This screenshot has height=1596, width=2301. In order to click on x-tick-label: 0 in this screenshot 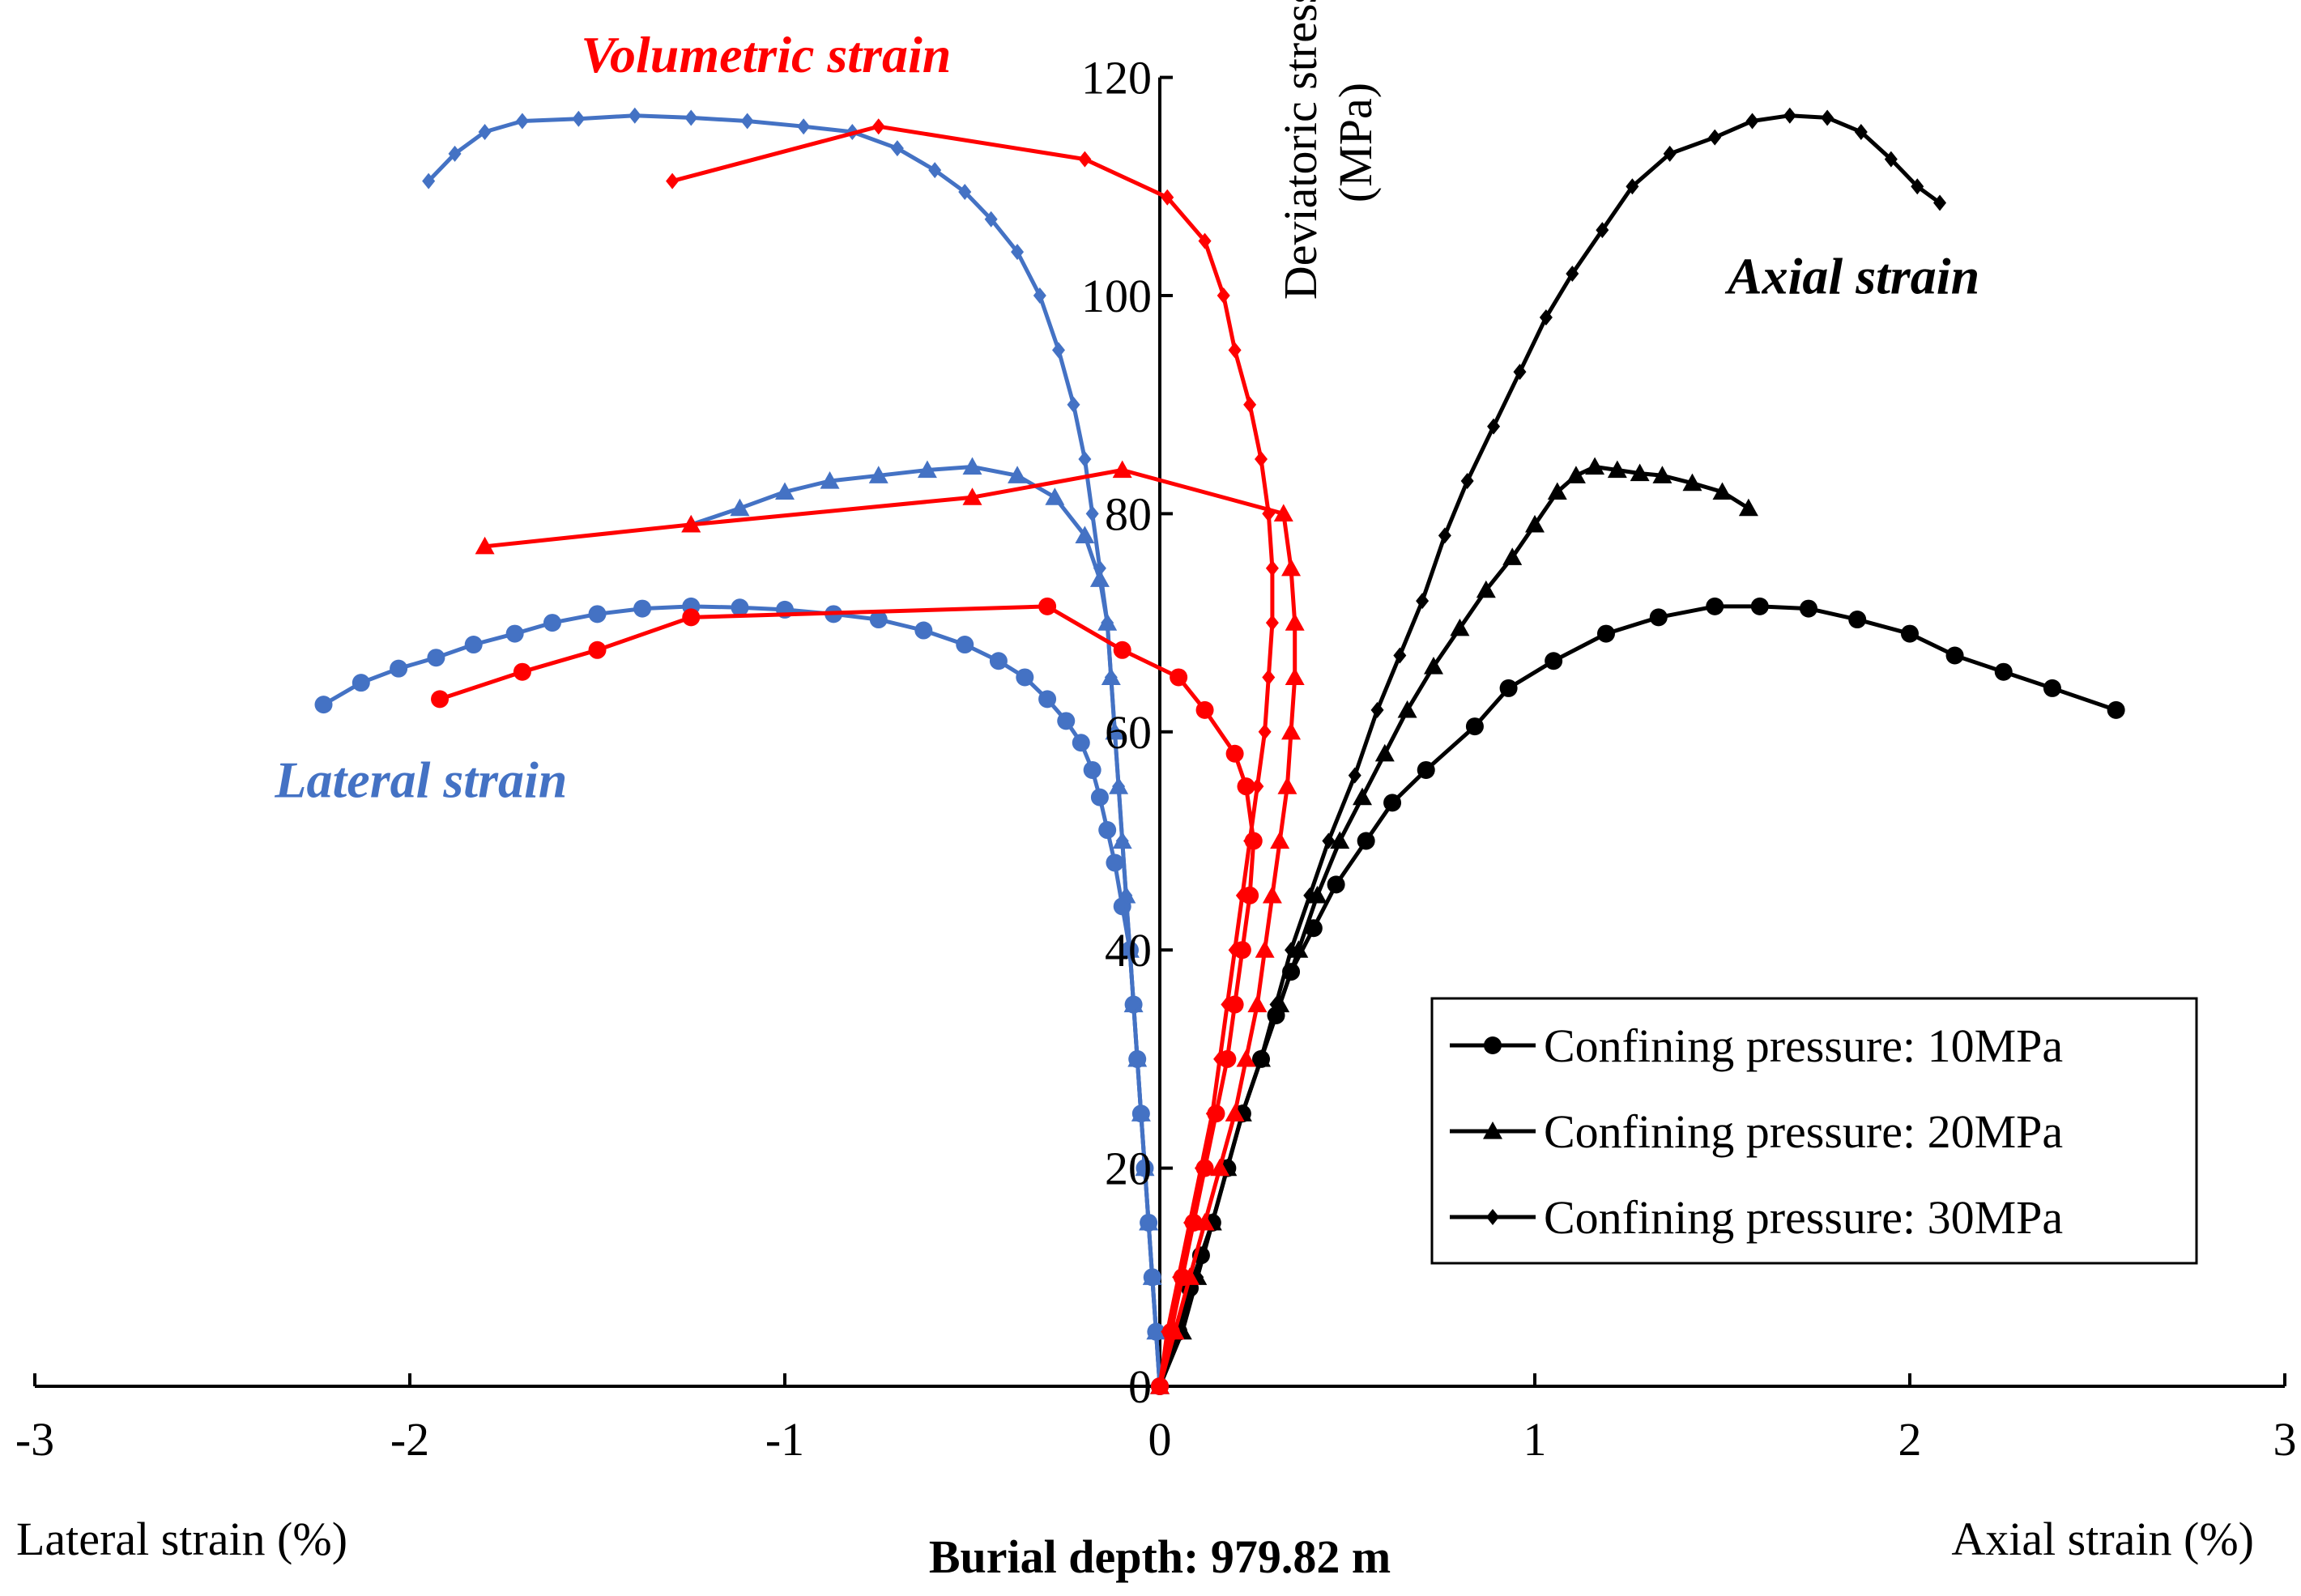, I will do `click(1160, 1439)`.